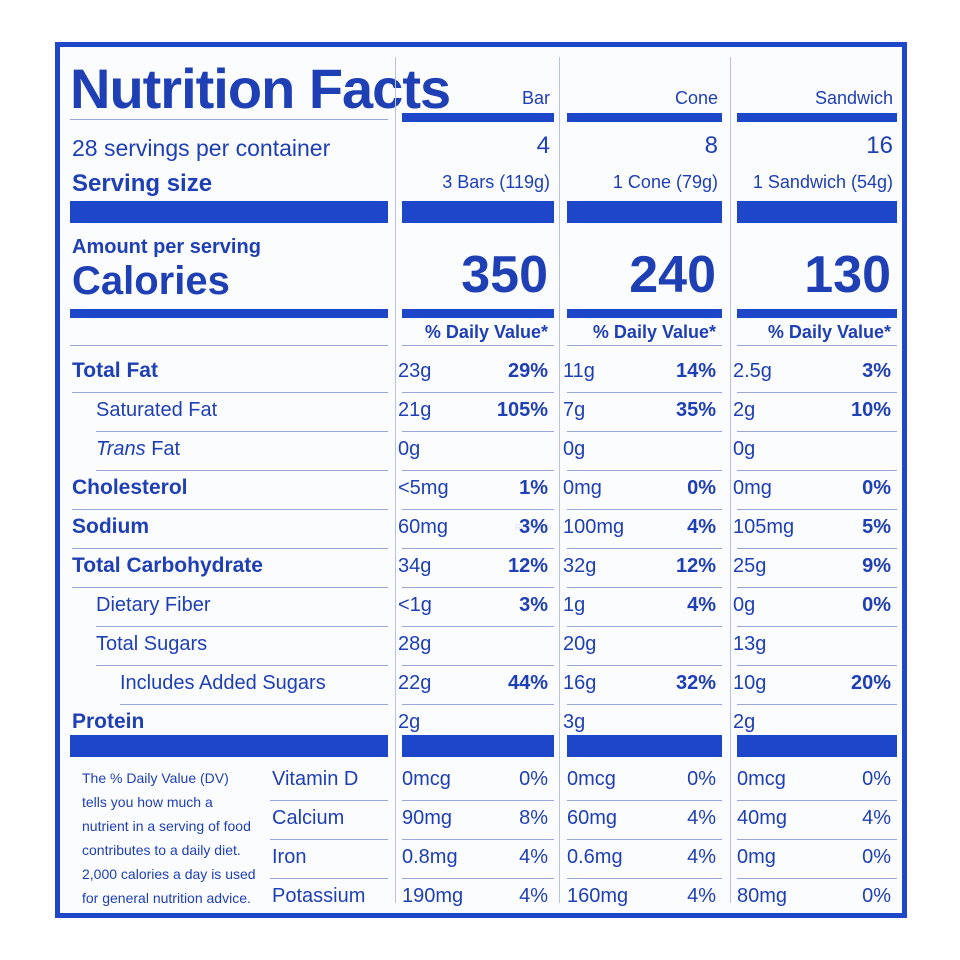 The image size is (960, 960). I want to click on nutrient-amount: 22g, so click(415, 683).